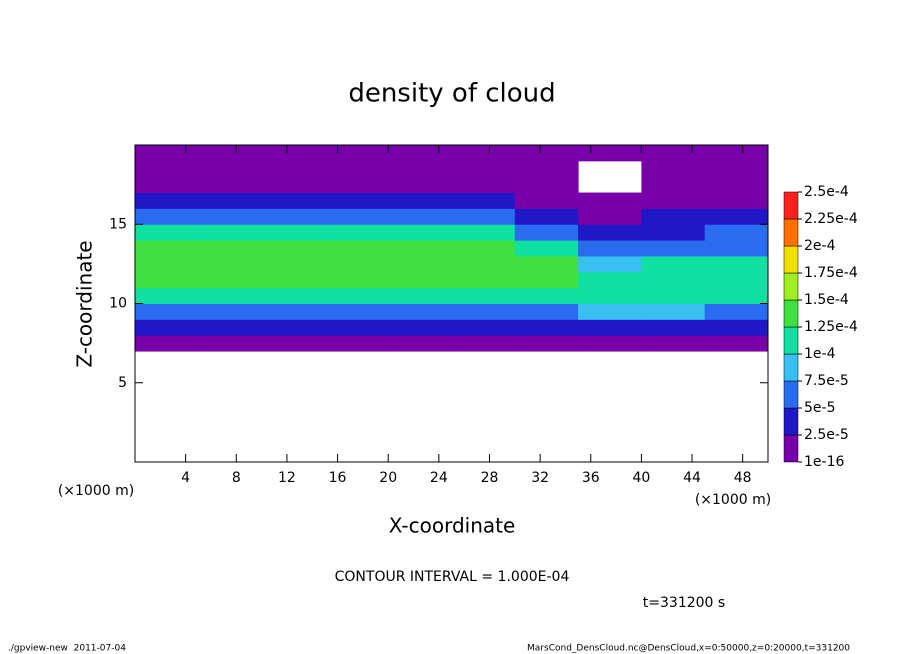  What do you see at coordinates (826, 435) in the screenshot?
I see `colorbar-label: 2.5e-5` at bounding box center [826, 435].